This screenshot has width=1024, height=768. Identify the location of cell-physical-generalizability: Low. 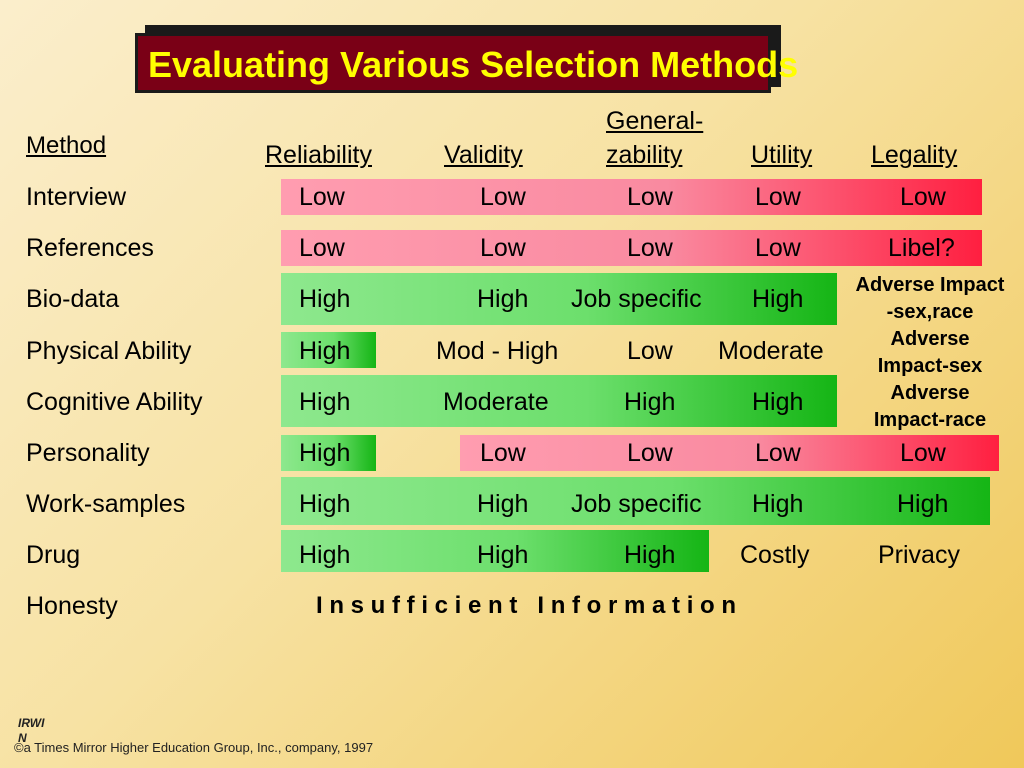
(650, 351).